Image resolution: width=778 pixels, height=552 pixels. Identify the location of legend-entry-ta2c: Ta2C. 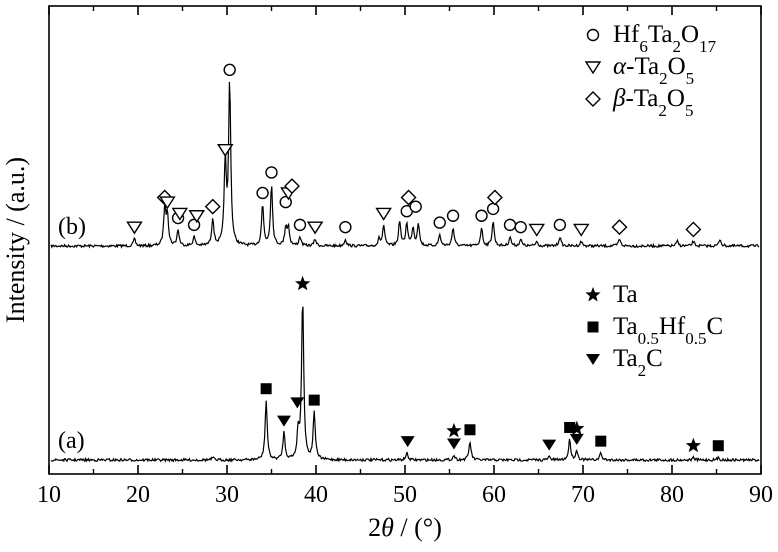
(638, 362).